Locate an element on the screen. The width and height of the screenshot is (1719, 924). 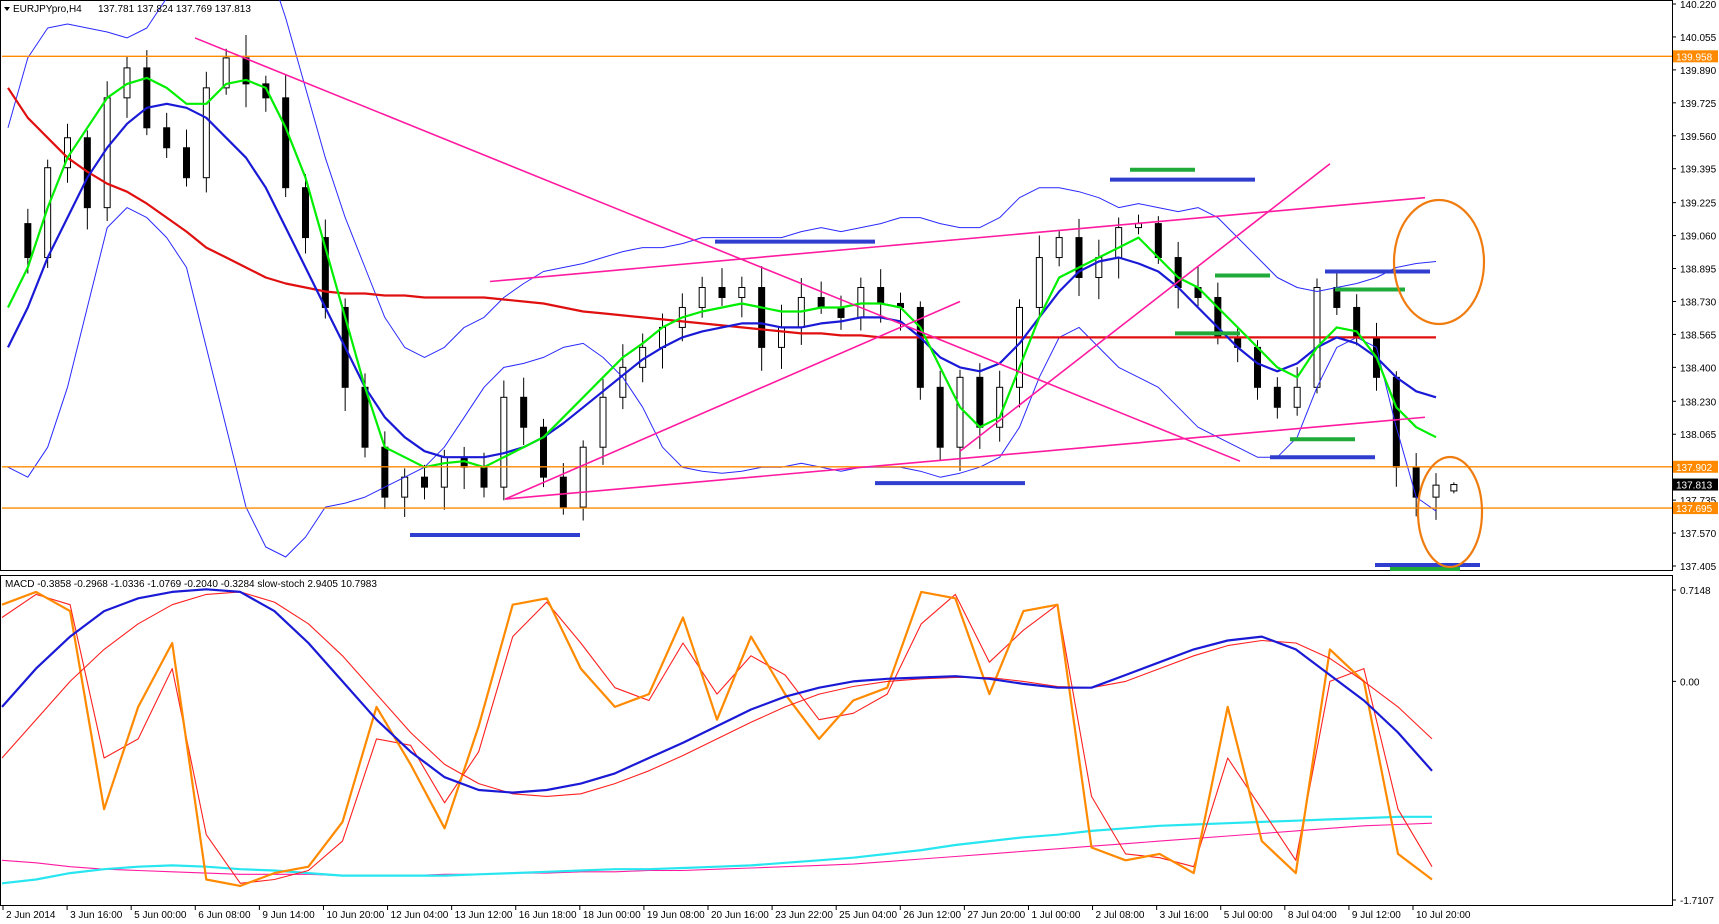
time-tick-label: 10 Jun 20:00 is located at coordinates (355, 915).